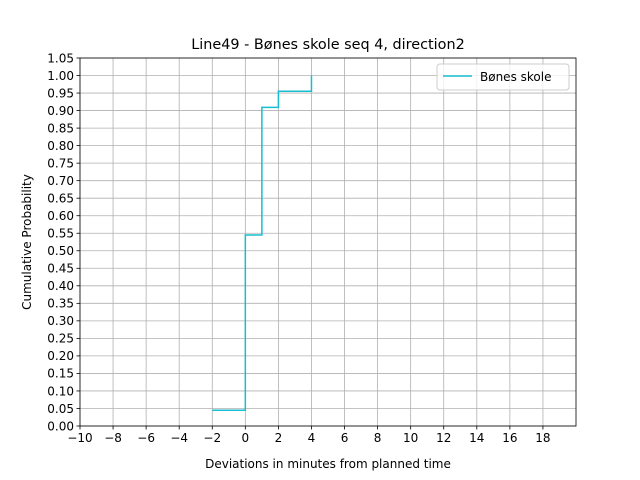 This screenshot has width=640, height=480. Describe the element at coordinates (60, 58) in the screenshot. I see `y-tick-label: 1.05` at that location.